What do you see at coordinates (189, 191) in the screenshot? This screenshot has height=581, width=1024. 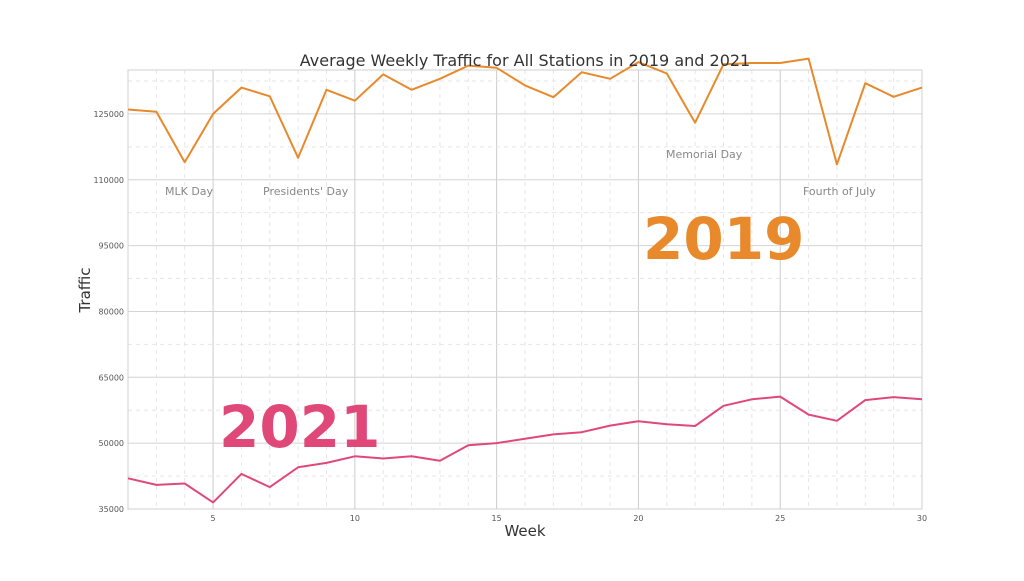 I see `annotation-mlk-day: MLK Day` at bounding box center [189, 191].